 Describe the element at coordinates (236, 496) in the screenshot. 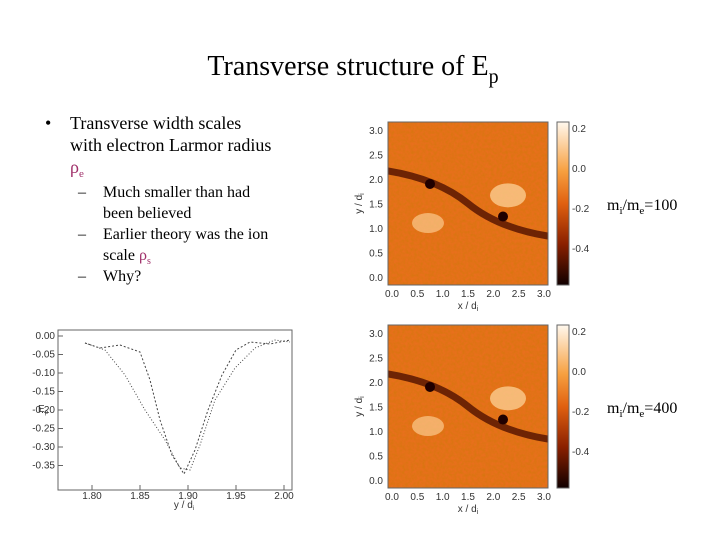

I see `x-tick-label: 1.95` at that location.